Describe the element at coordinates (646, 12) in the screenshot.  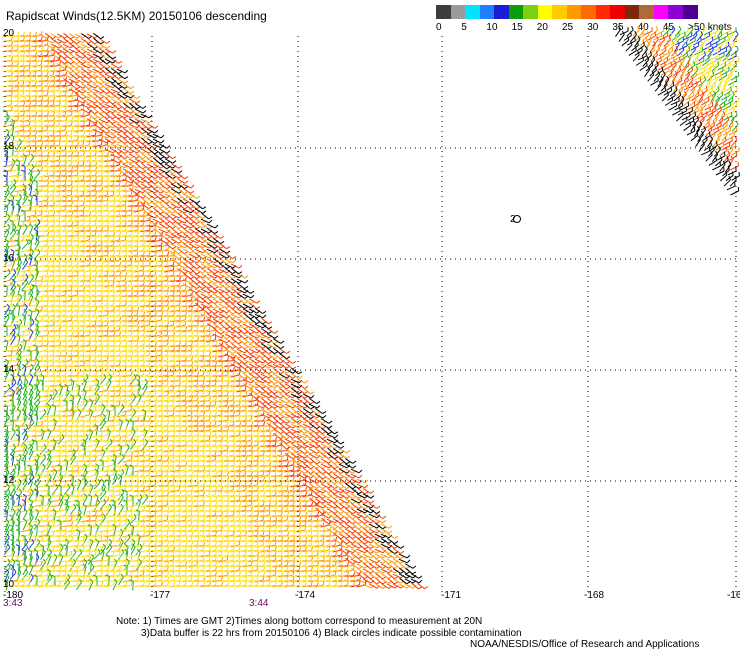
I see `legend-swatch` at that location.